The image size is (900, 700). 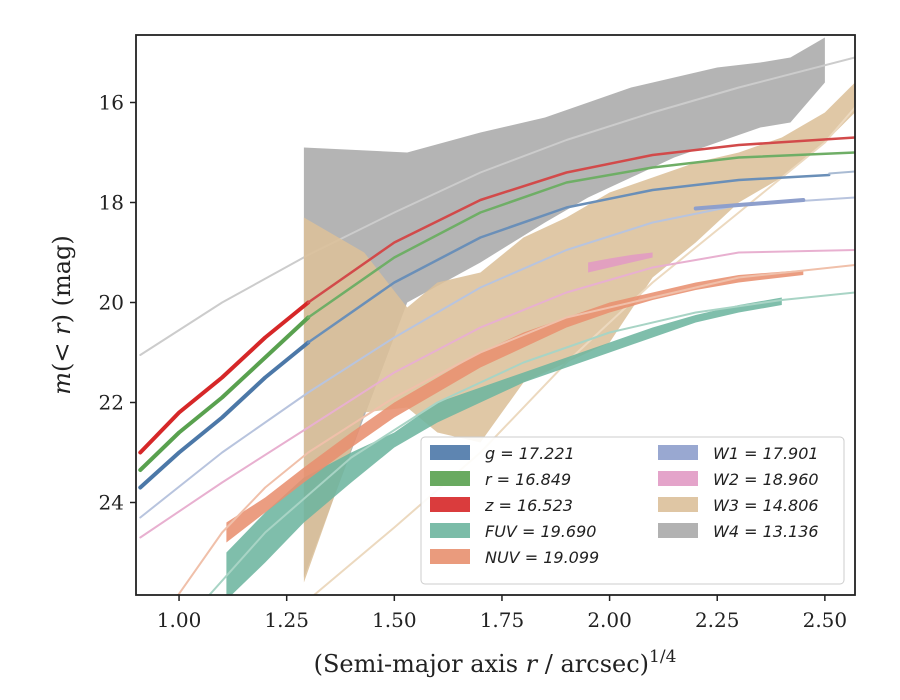 What do you see at coordinates (450, 504) in the screenshot?
I see `legend-swatch-z` at bounding box center [450, 504].